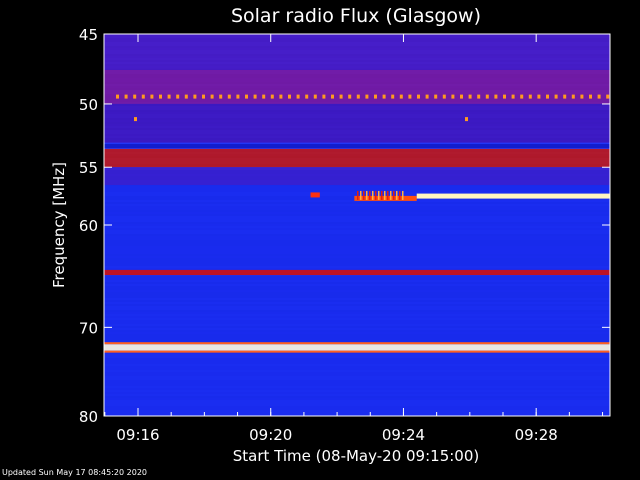  What do you see at coordinates (59, 225) in the screenshot?
I see `y-axis-label: Frequency [MHz]` at bounding box center [59, 225].